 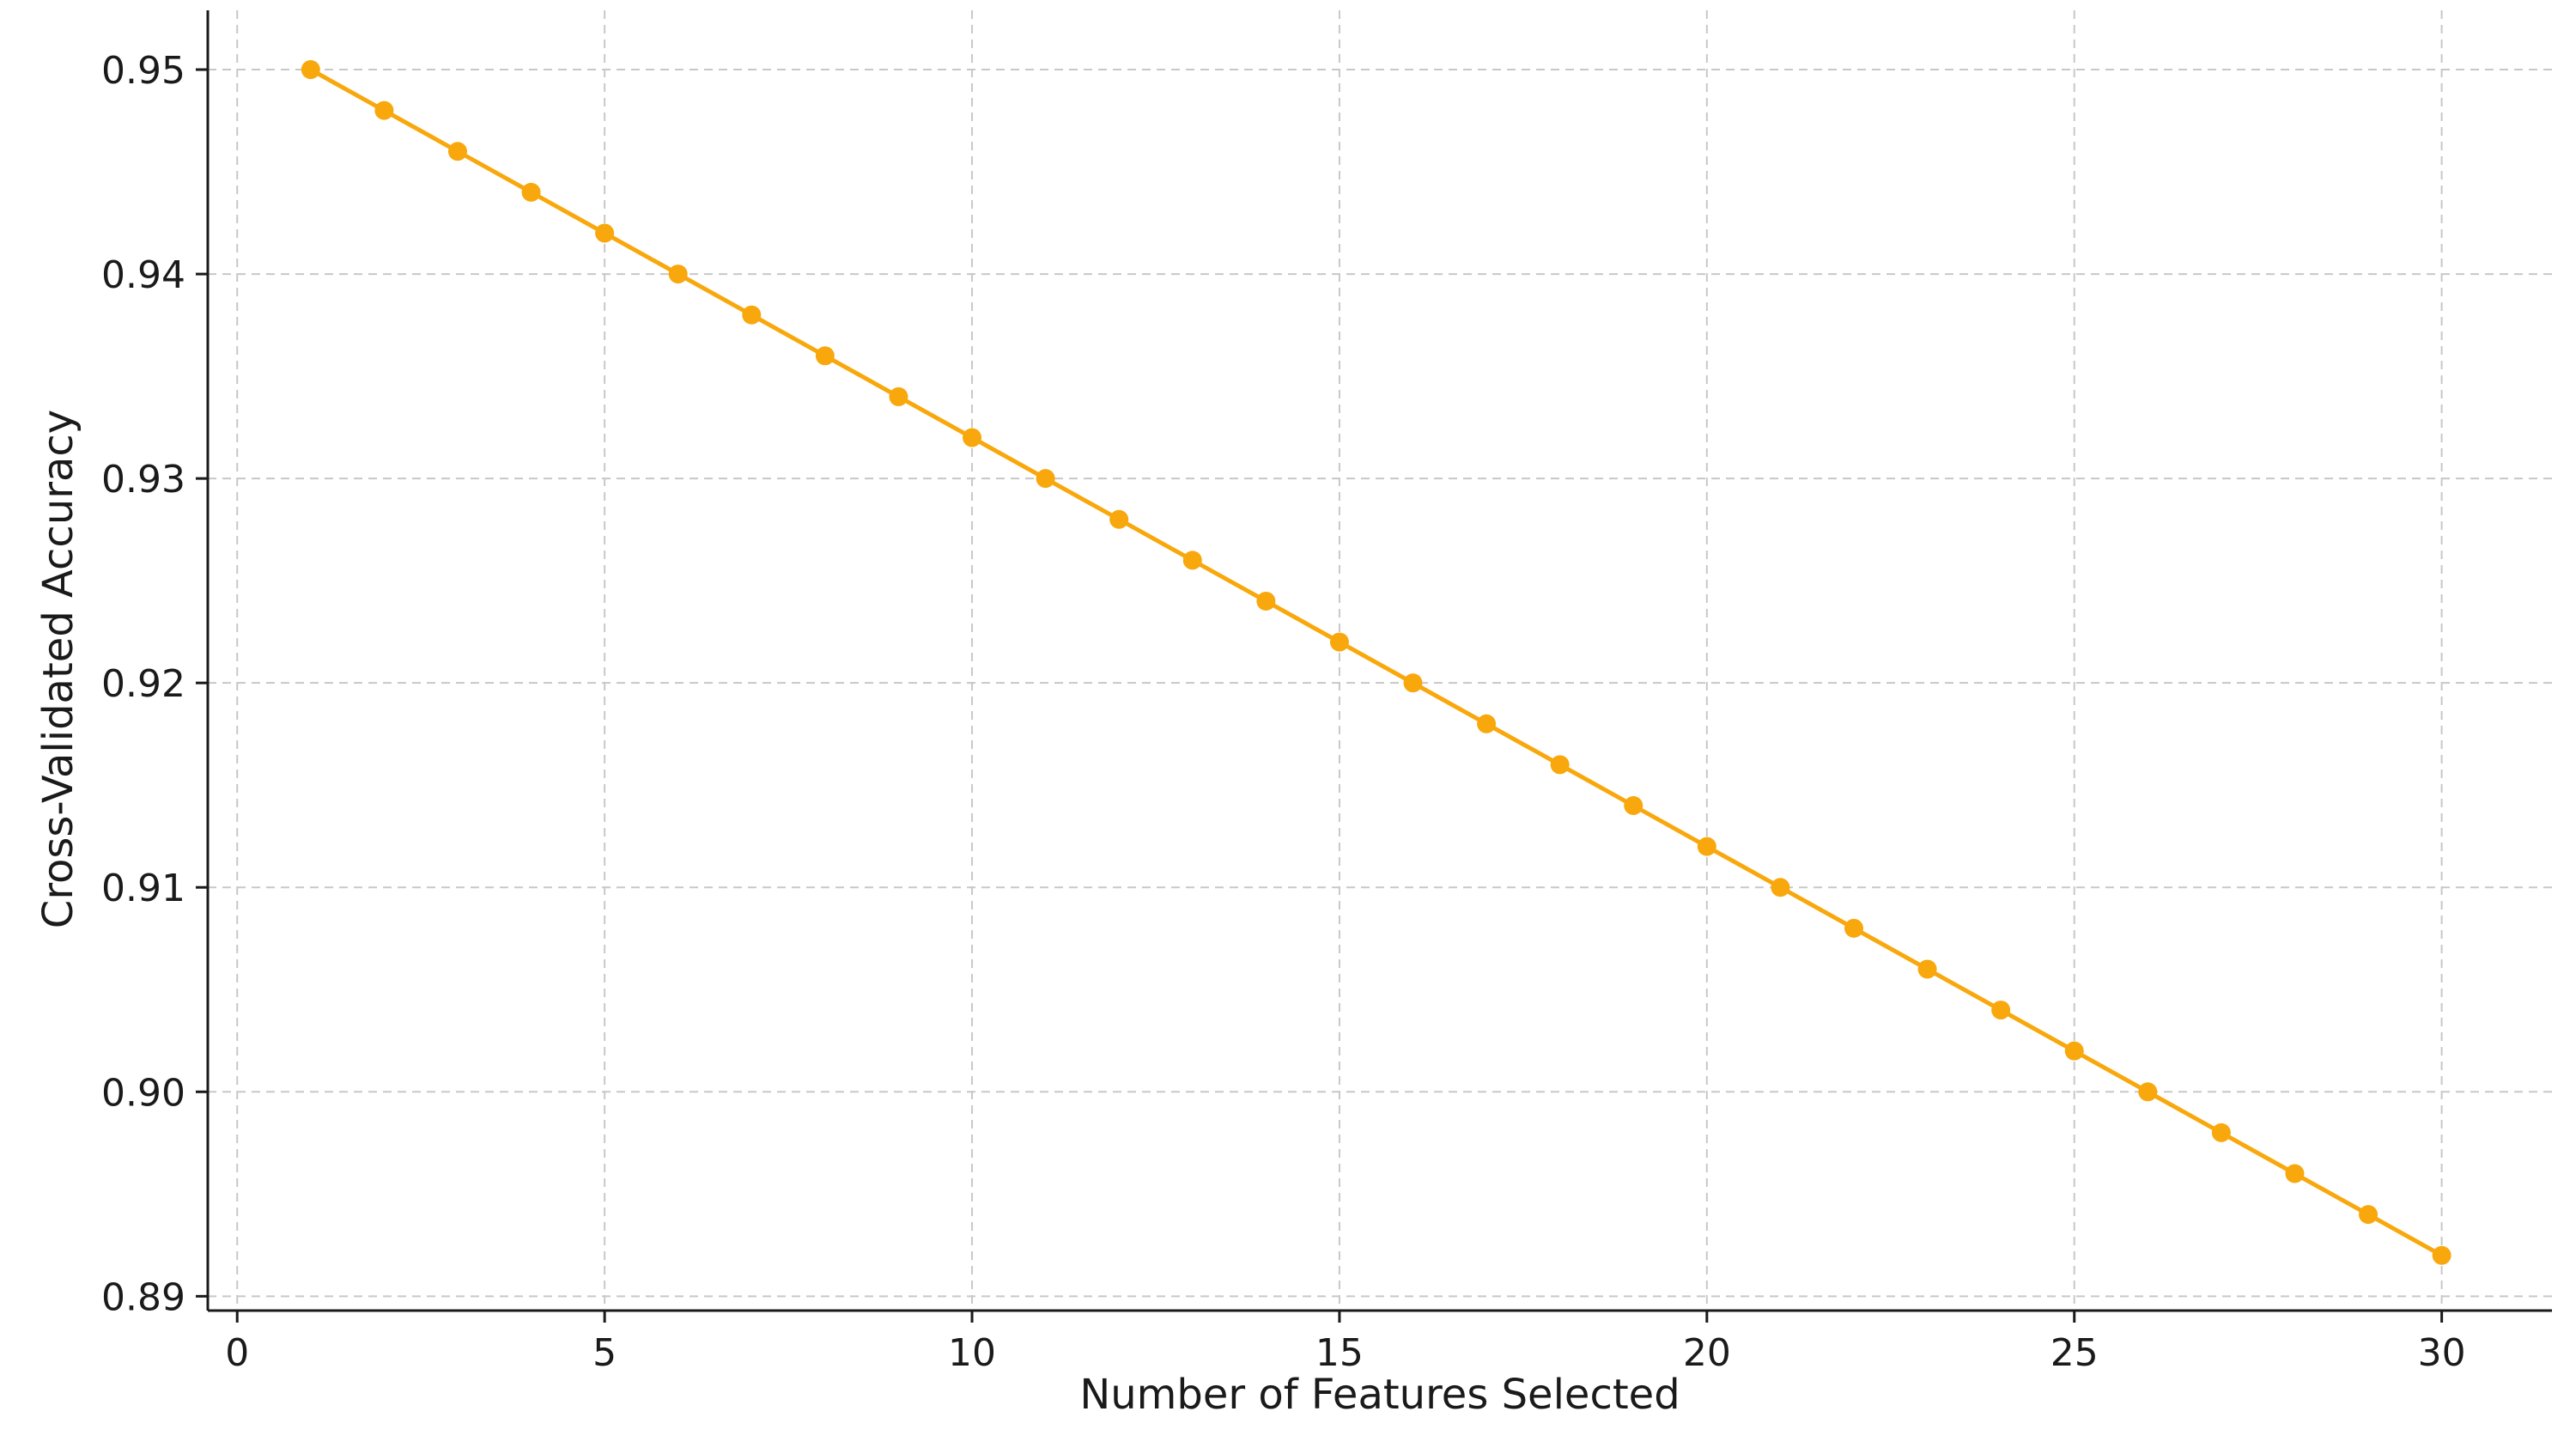 I want to click on x-tick-label: 5, so click(x=605, y=1353).